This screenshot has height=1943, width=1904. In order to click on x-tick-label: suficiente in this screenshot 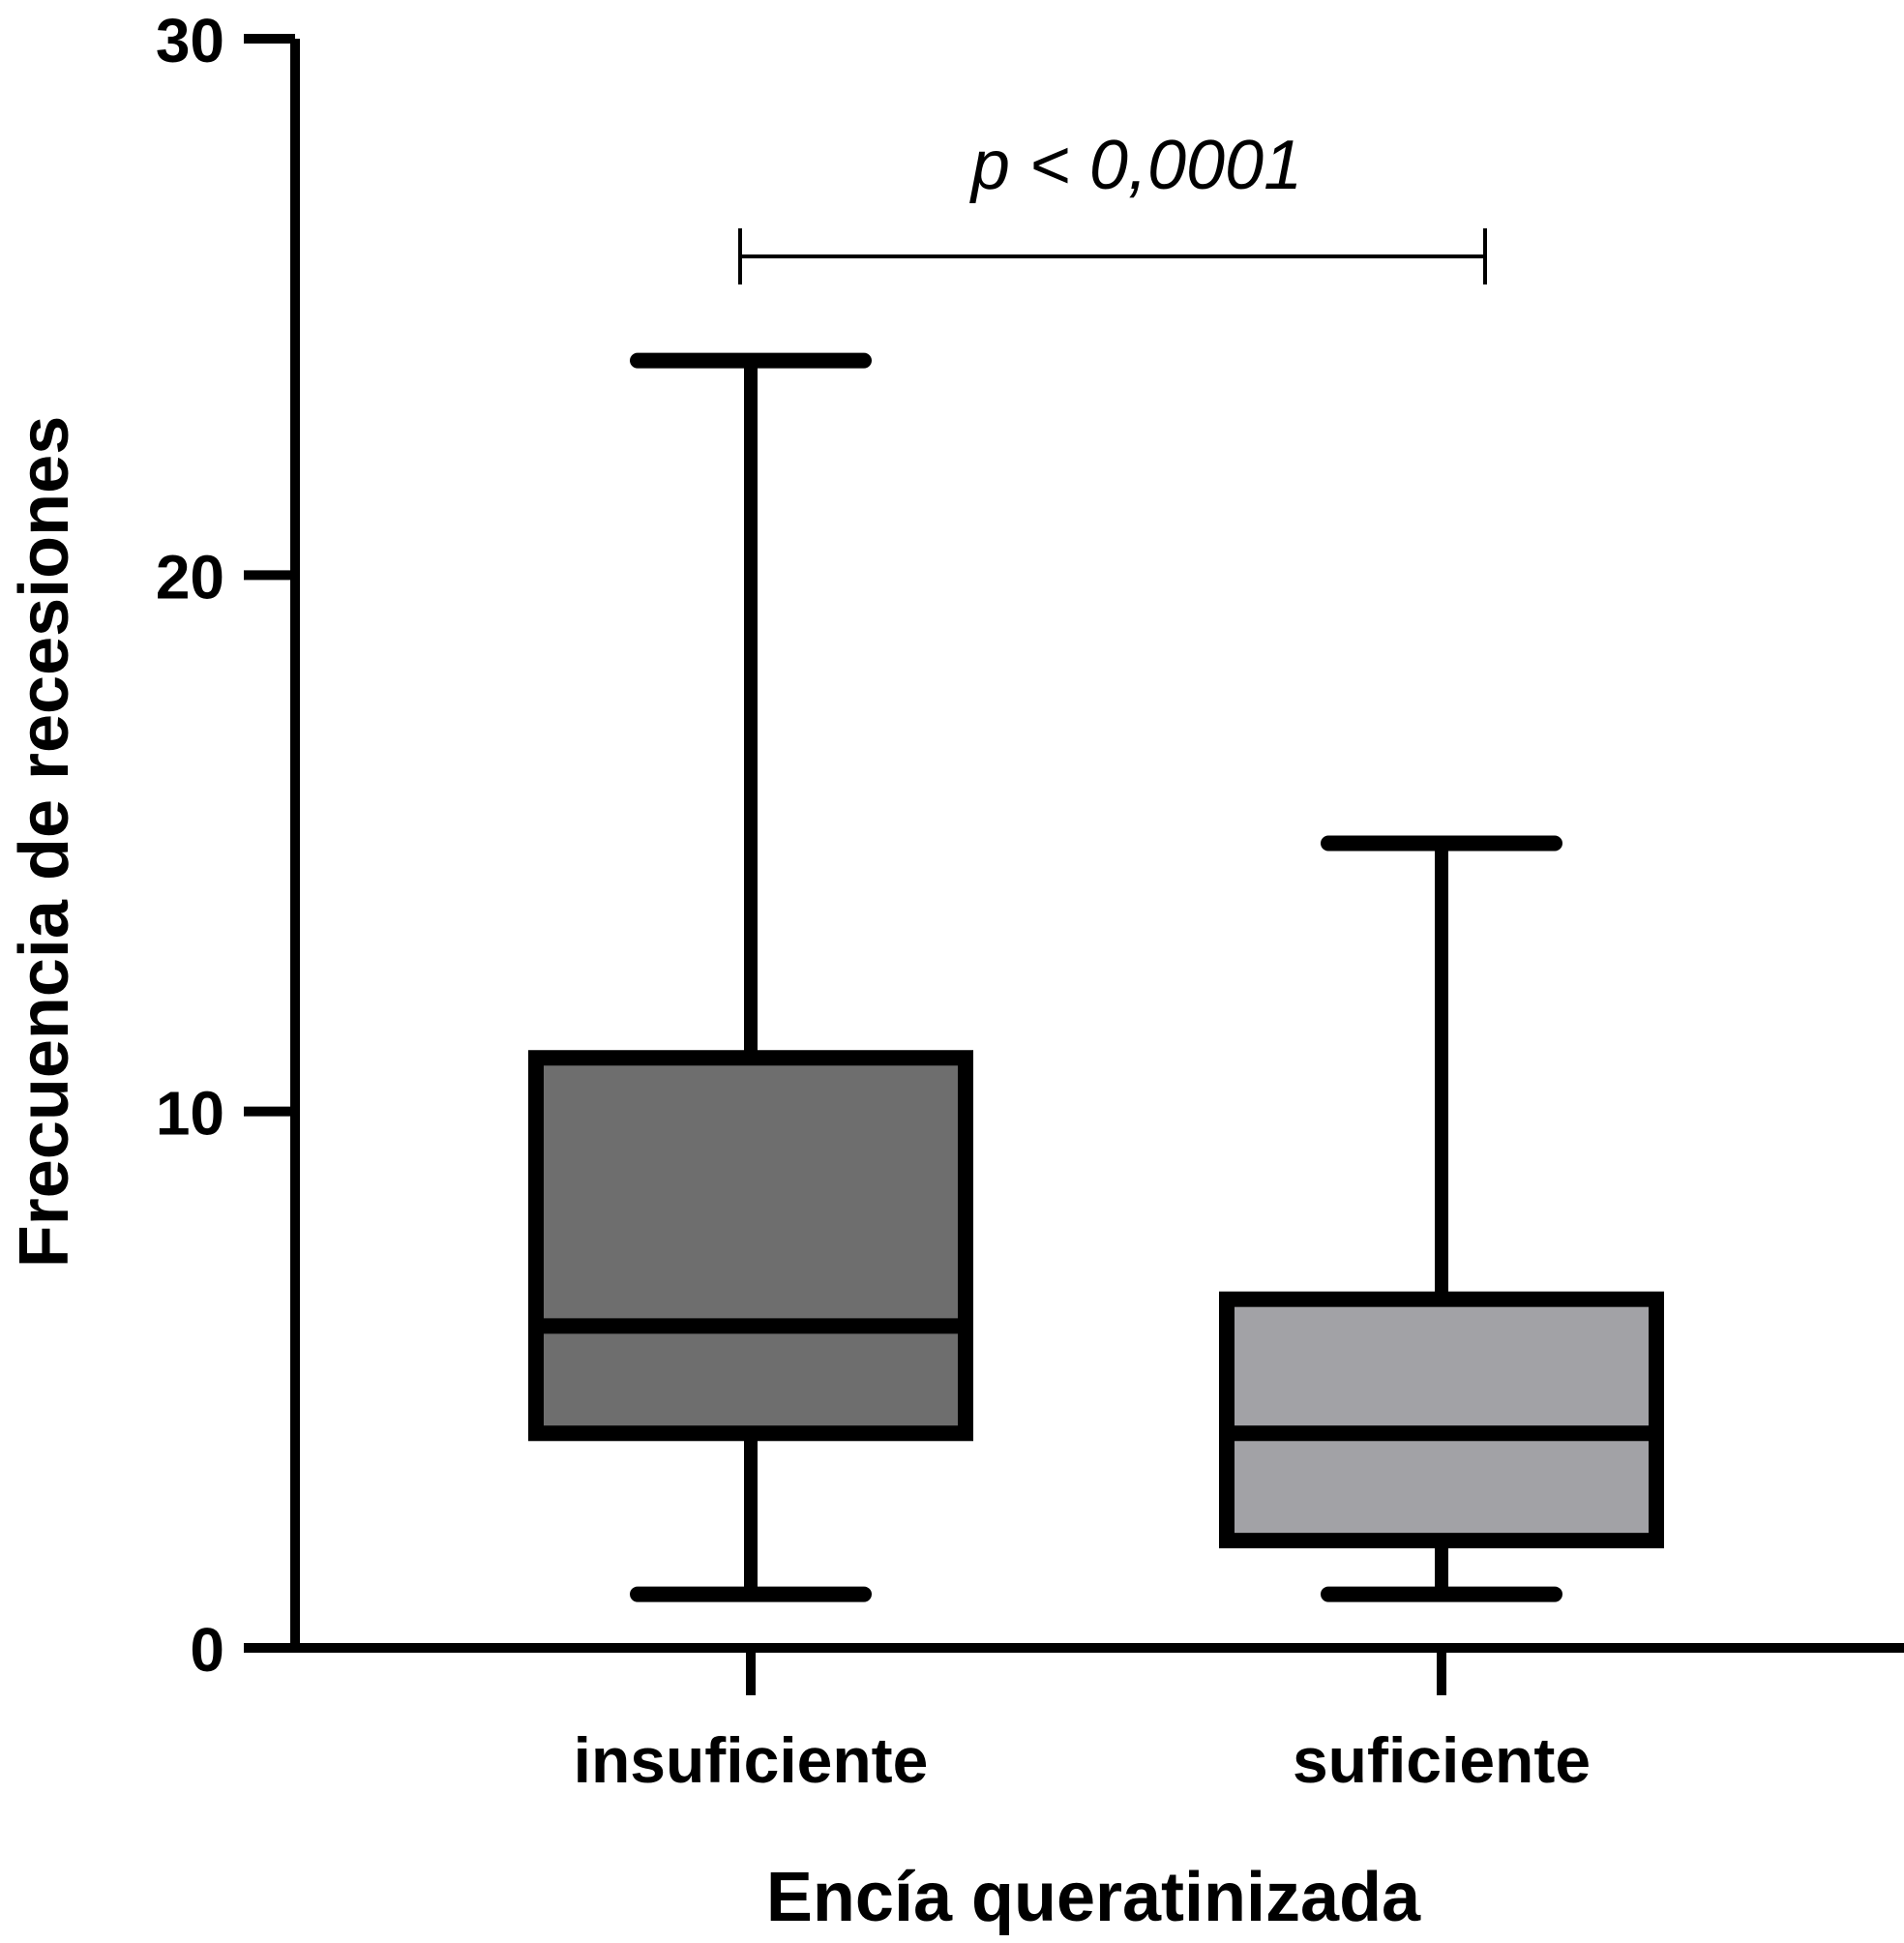, I will do `click(1442, 1760)`.